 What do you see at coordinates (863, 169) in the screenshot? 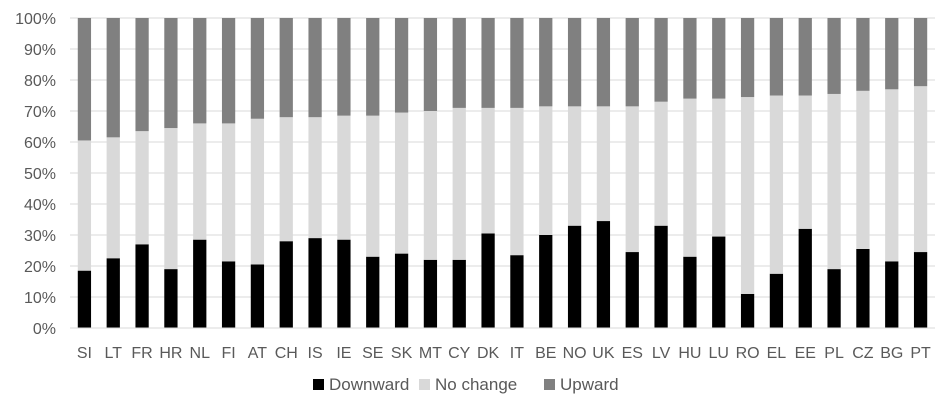
I see `bar-segment-no-change-cz` at bounding box center [863, 169].